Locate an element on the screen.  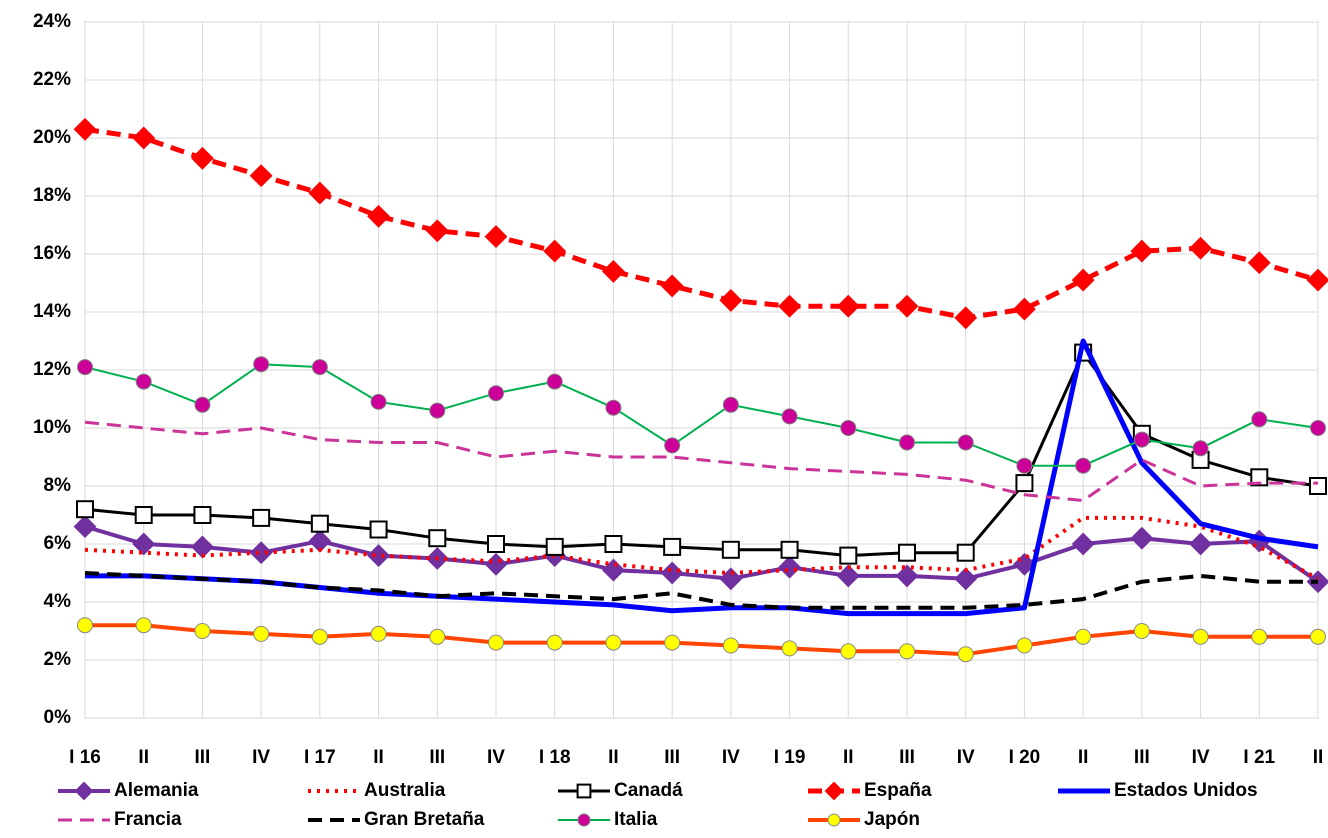
y-tick-label: 4% is located at coordinates (58, 601).